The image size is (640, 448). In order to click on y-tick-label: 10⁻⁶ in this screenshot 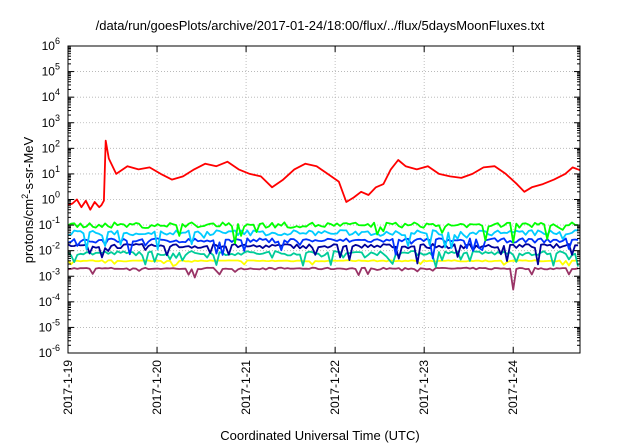, I will do `click(49, 351)`.